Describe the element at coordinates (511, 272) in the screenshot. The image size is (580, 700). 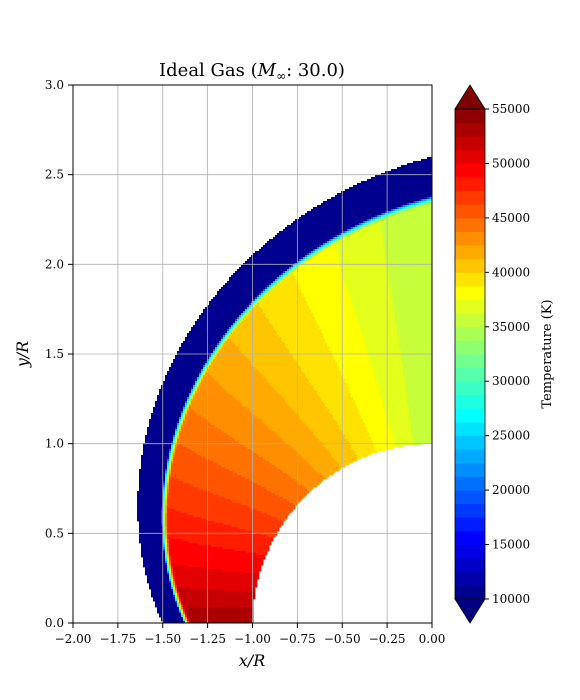
I see `colorbar-tick-label: 40000` at that location.